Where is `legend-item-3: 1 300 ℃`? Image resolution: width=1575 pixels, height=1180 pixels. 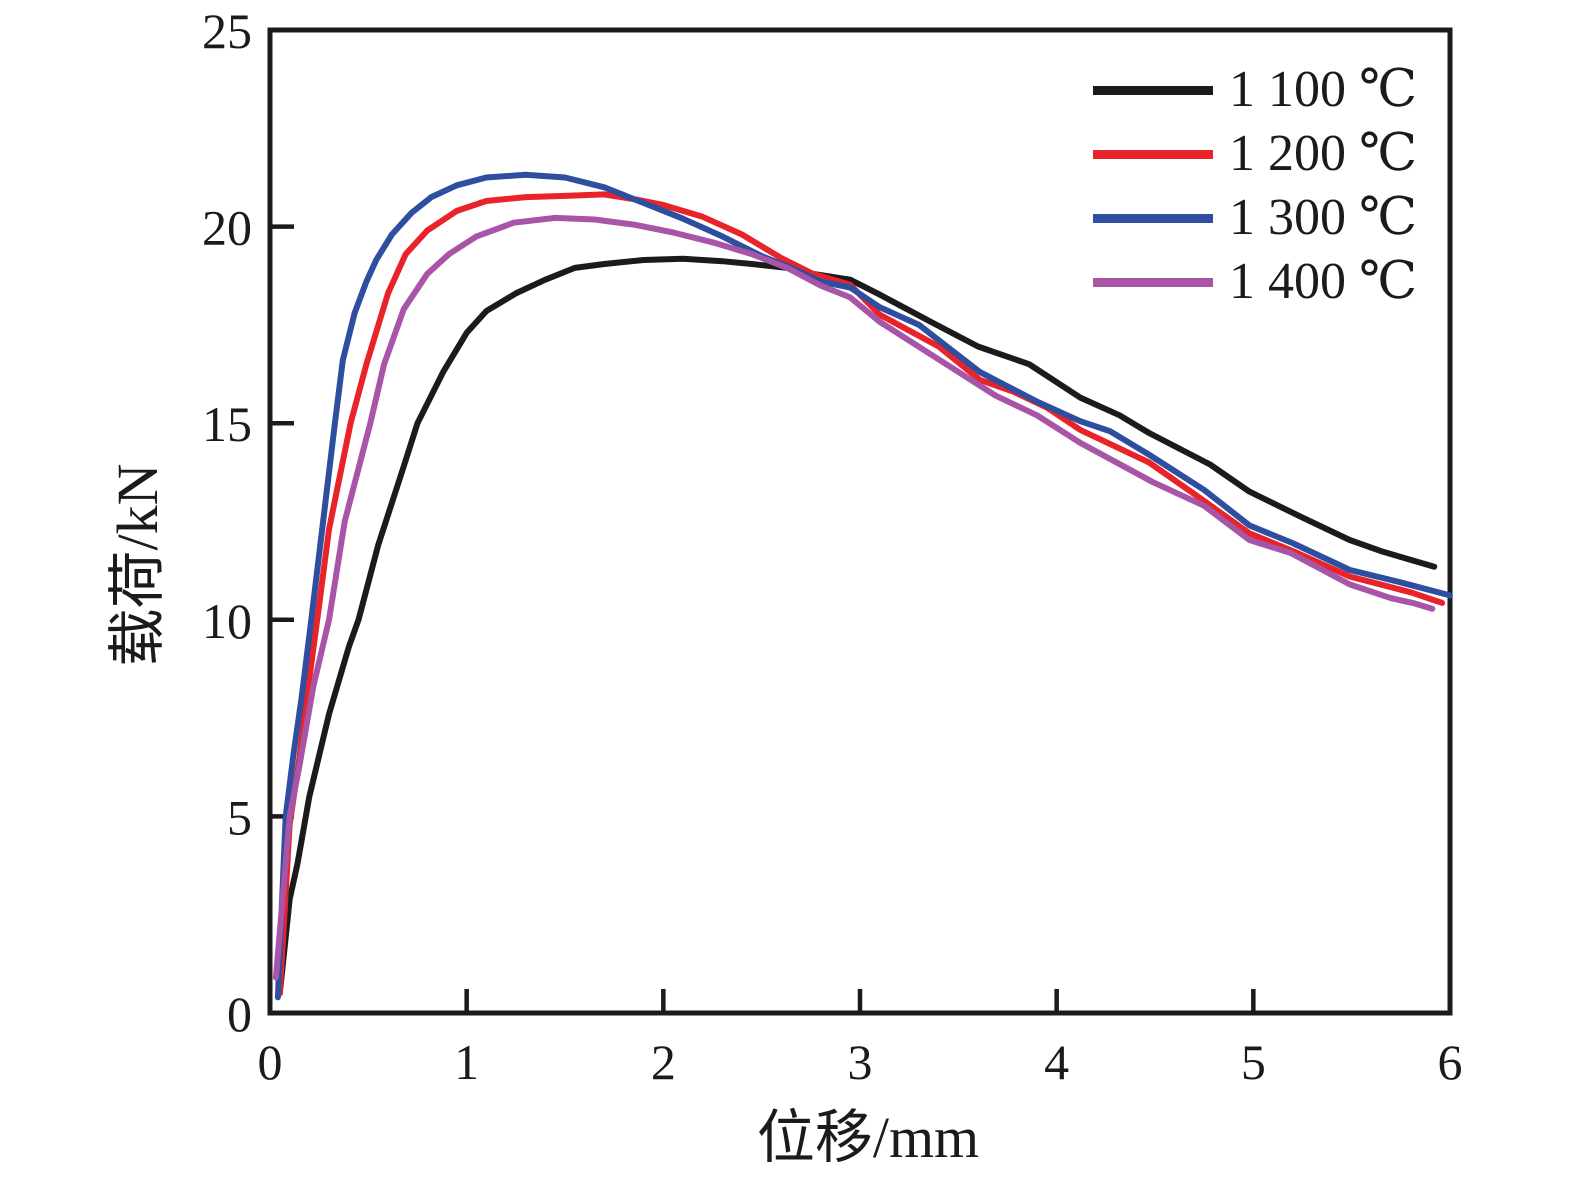 legend-item-3: 1 300 ℃ is located at coordinates (1255, 218).